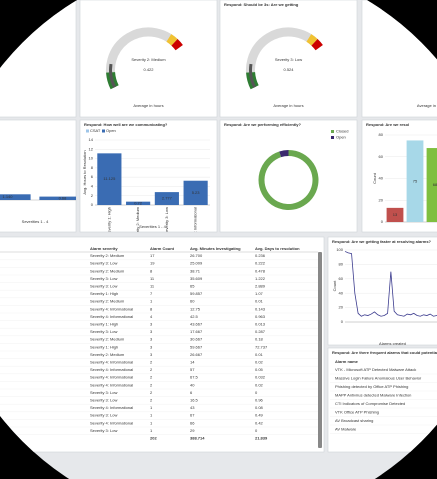 Image resolution: width=437 pixels, height=479 pixels. I want to click on gauge-value: 0.524, so click(288, 69).